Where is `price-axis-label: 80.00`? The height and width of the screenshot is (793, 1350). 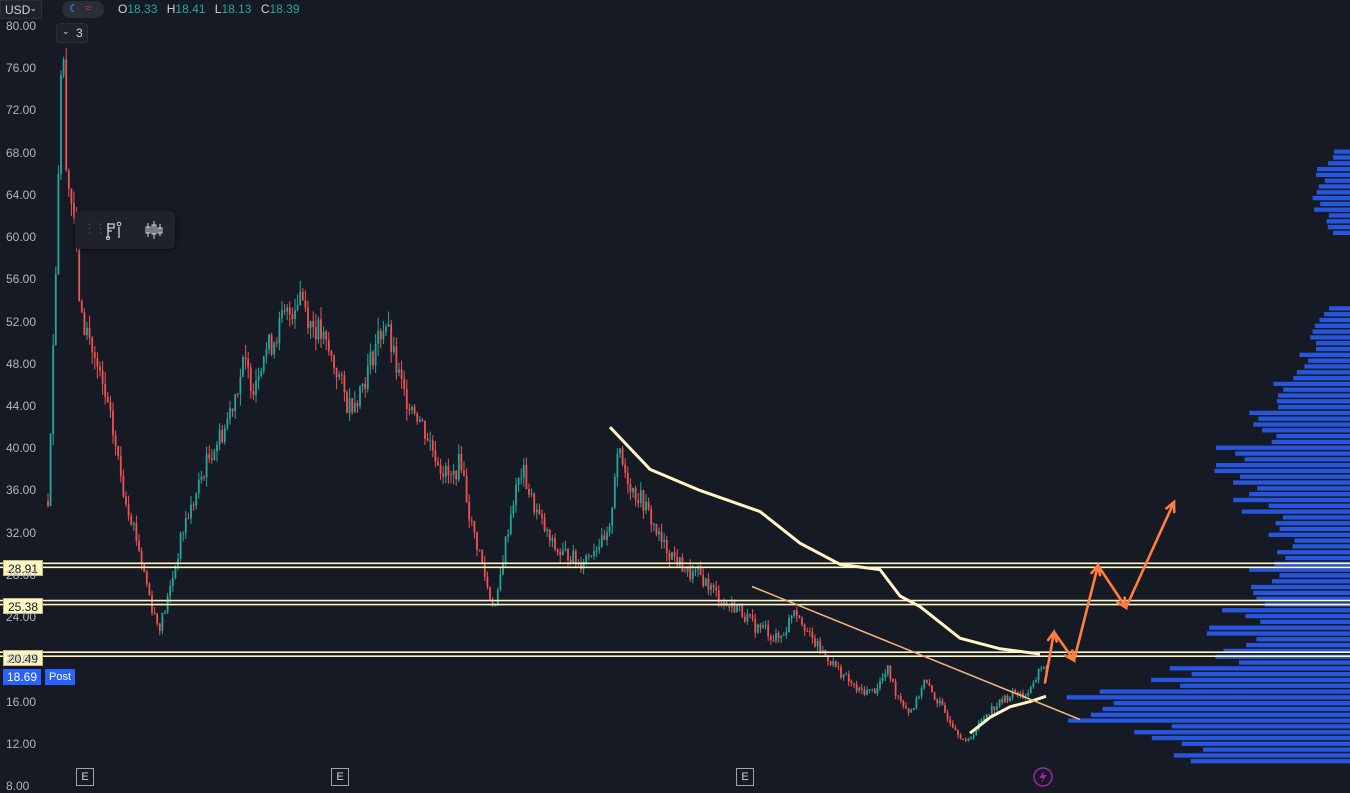
price-axis-label: 80.00 is located at coordinates (21, 26).